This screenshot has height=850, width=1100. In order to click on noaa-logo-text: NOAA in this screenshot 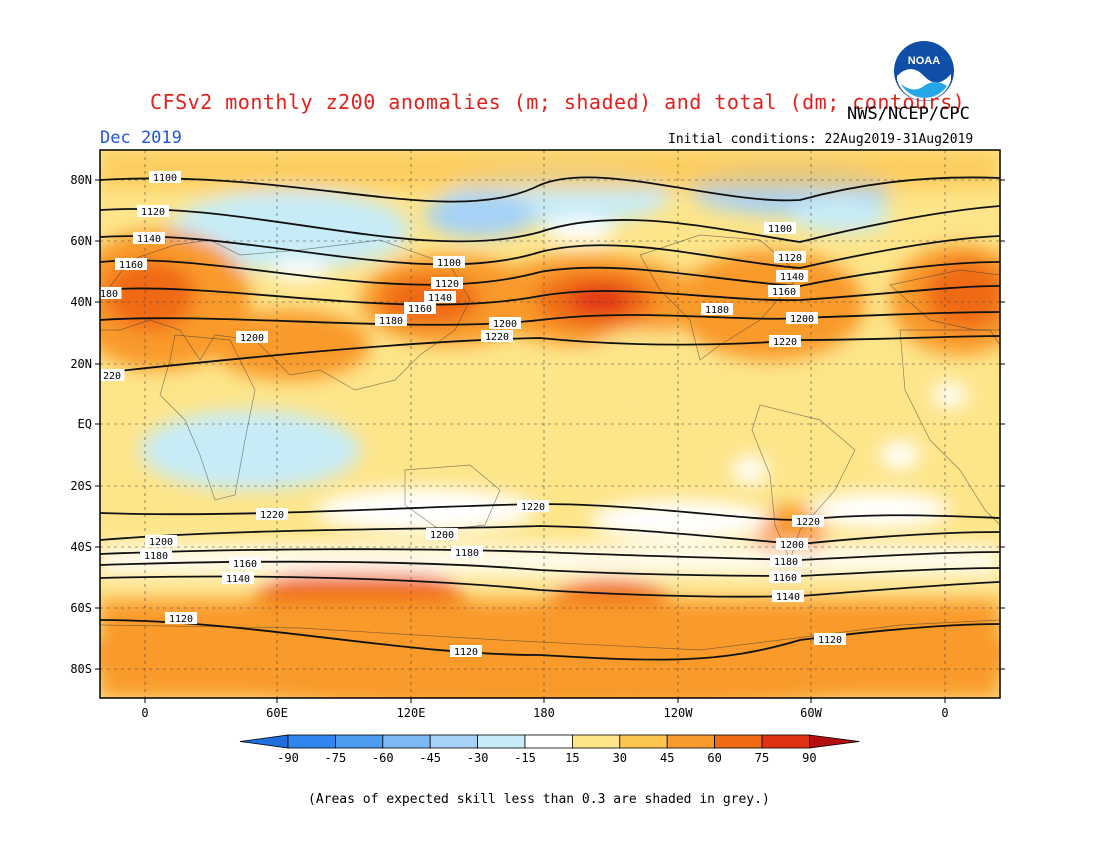, I will do `click(924, 61)`.